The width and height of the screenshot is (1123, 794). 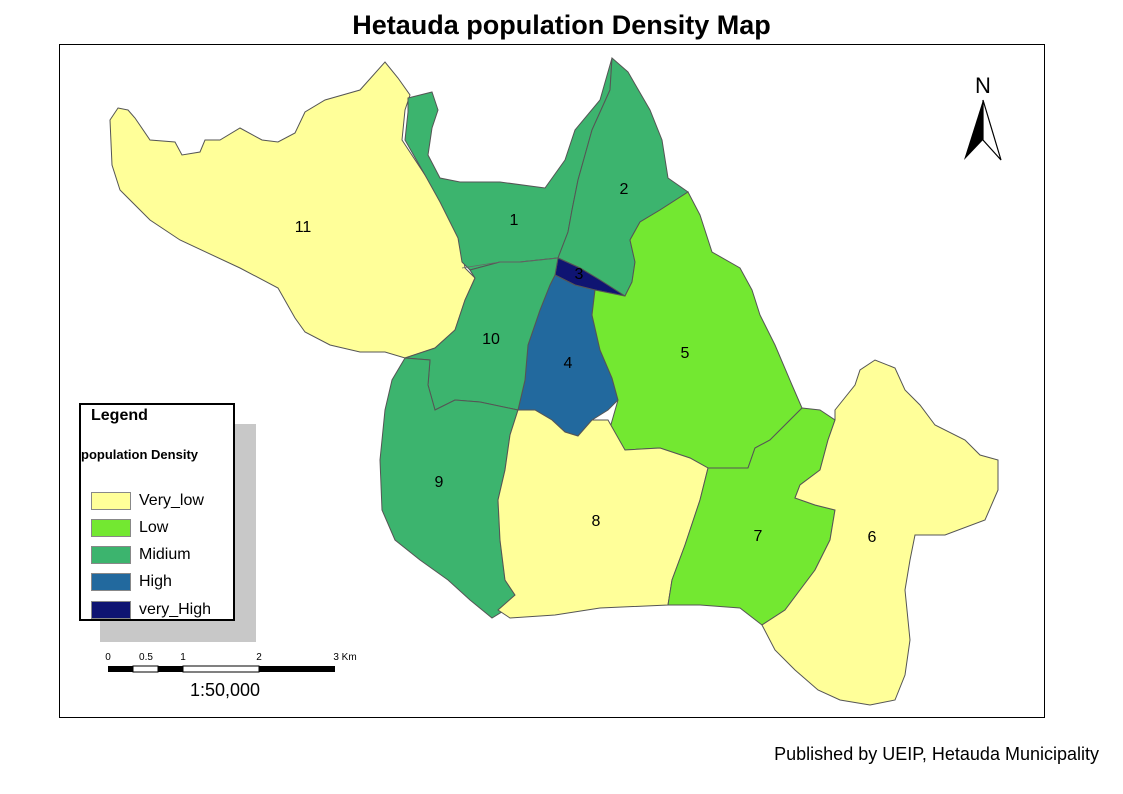 What do you see at coordinates (303, 227) in the screenshot?
I see `ward-label-11: 11` at bounding box center [303, 227].